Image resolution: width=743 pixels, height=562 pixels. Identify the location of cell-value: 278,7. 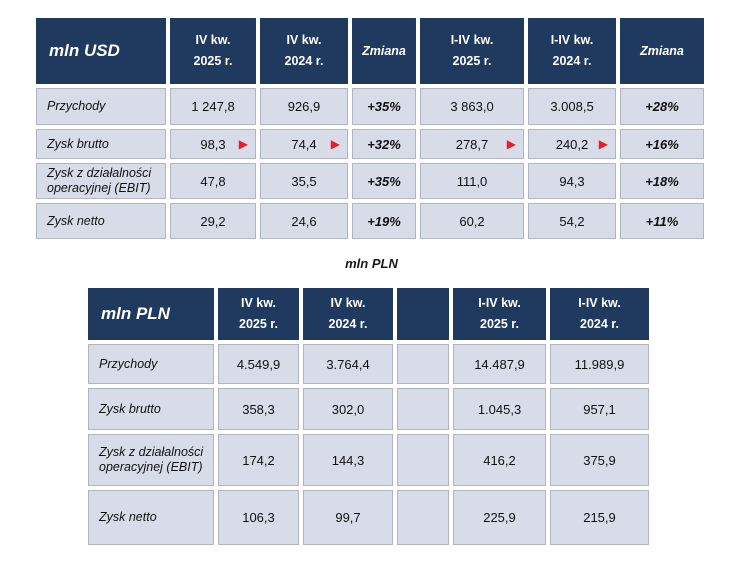
(472, 144).